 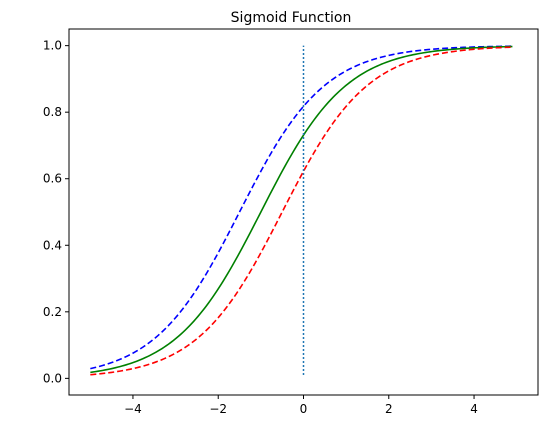 I want to click on y-tick-label: 1.0, so click(x=52, y=46).